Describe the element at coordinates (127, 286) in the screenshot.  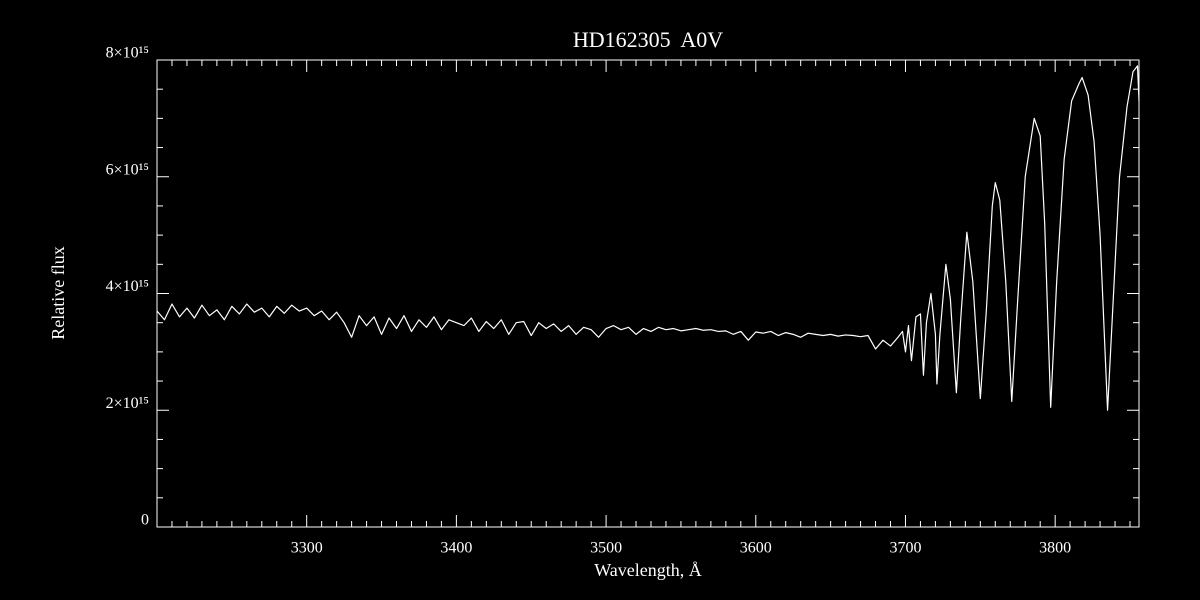
I see `y-tick-label: 4×10¹⁵` at that location.